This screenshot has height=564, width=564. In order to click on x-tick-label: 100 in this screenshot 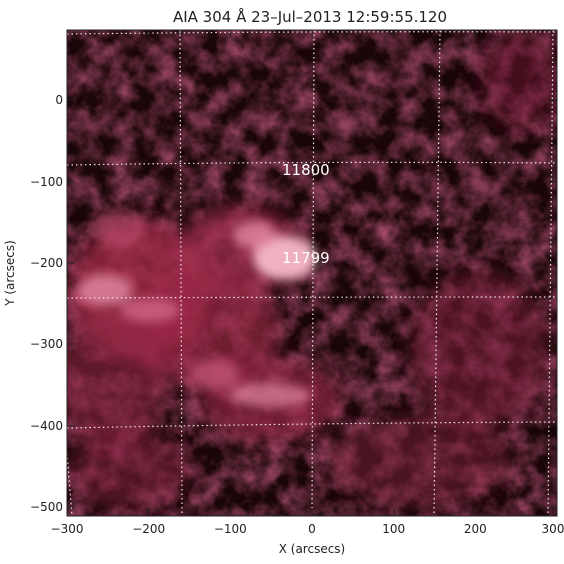, I will do `click(393, 529)`.